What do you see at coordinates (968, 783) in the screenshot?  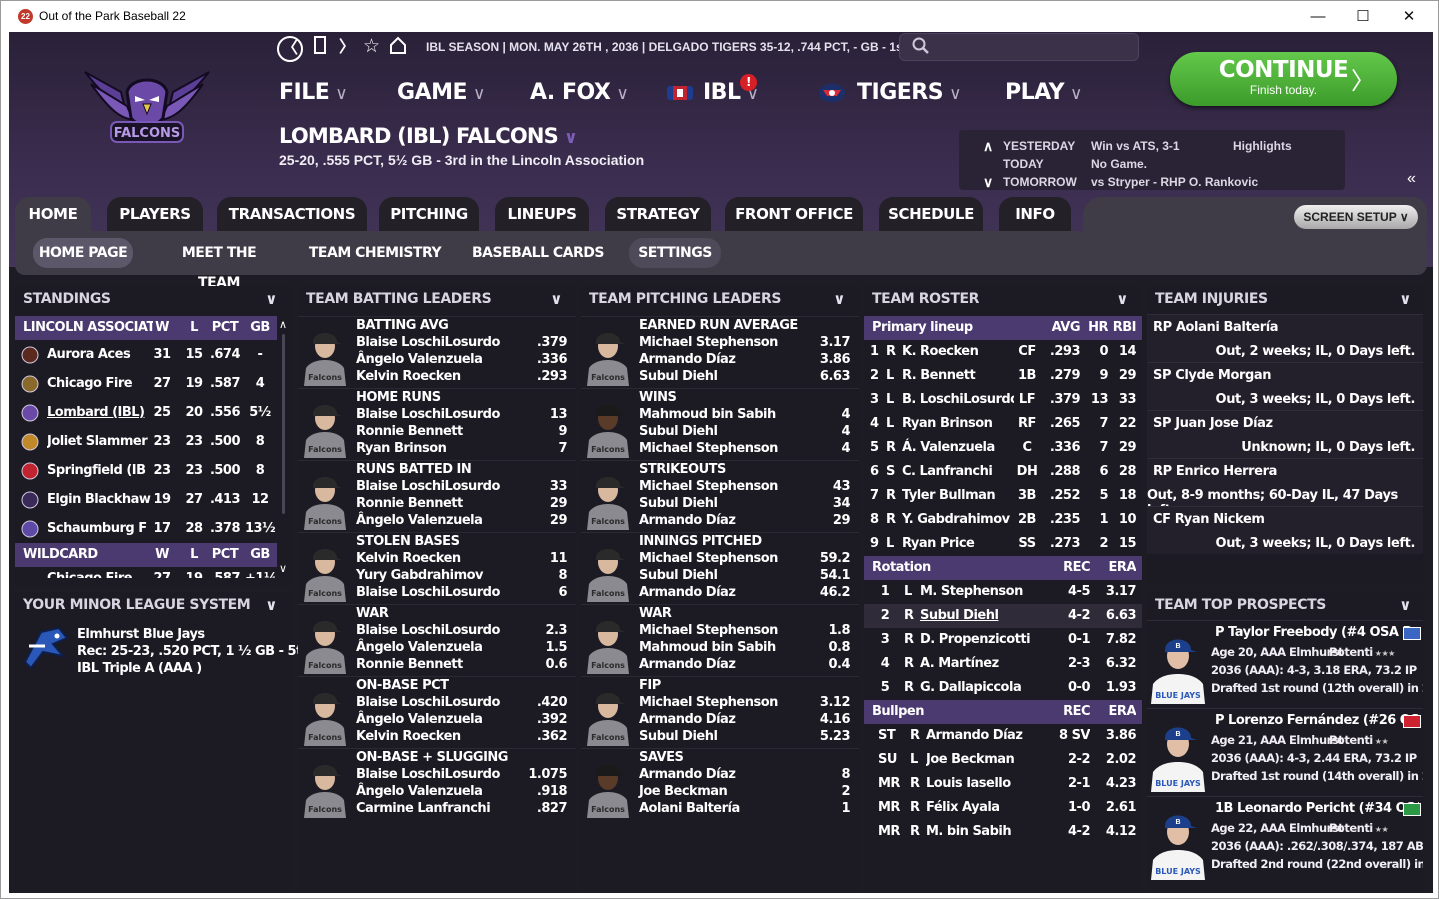 I see `player-name: Louis Iasello` at bounding box center [968, 783].